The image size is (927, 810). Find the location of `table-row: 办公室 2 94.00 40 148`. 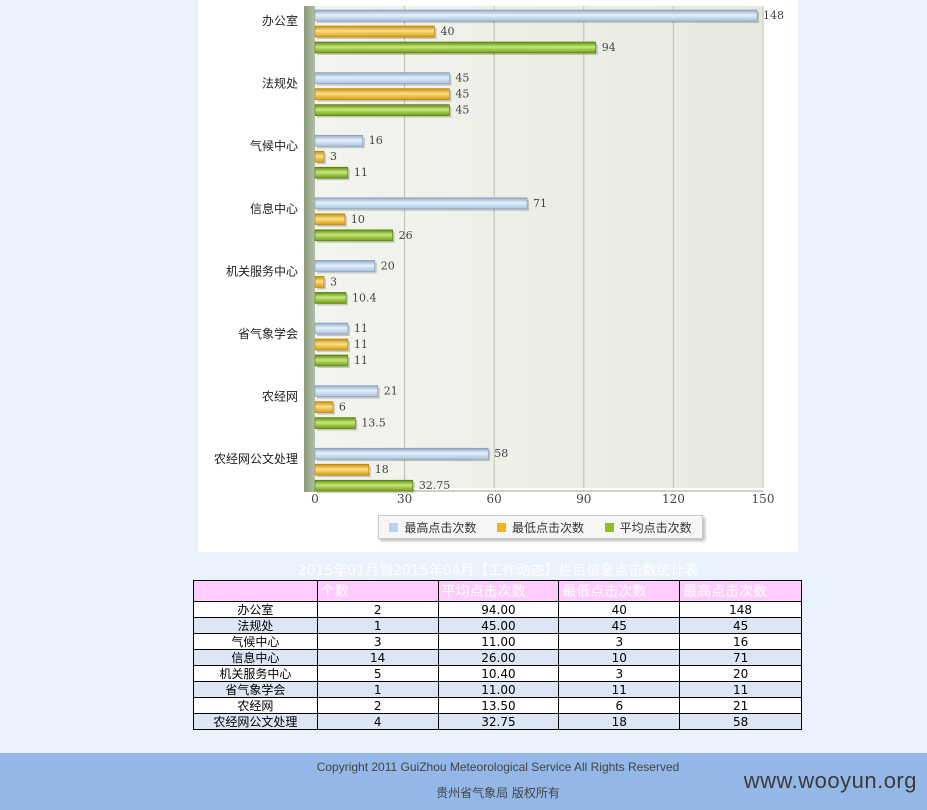

table-row: 办公室 2 94.00 40 148 is located at coordinates (497, 609).